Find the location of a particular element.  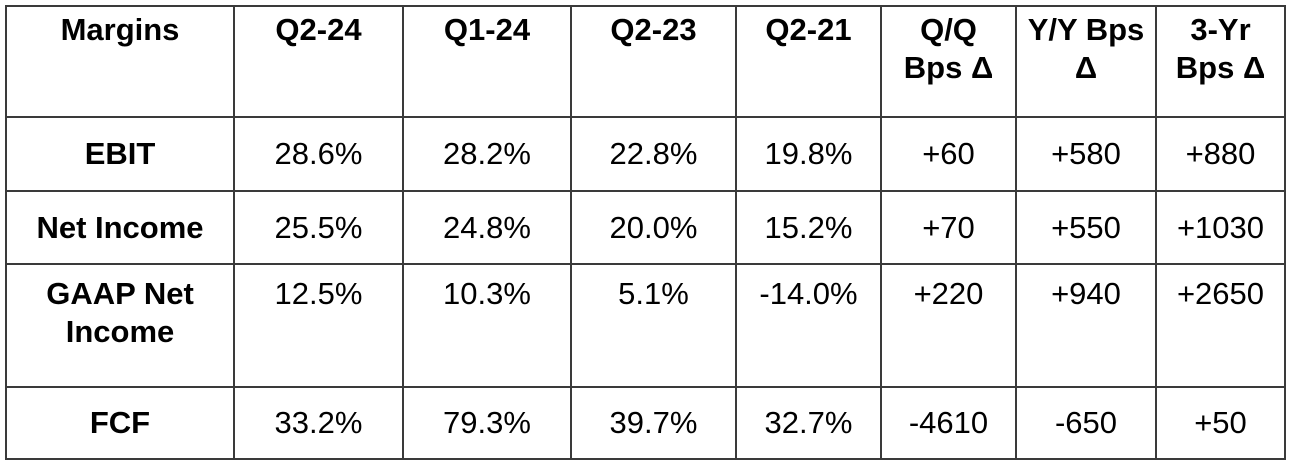

cell: 24.8% is located at coordinates (487, 227).